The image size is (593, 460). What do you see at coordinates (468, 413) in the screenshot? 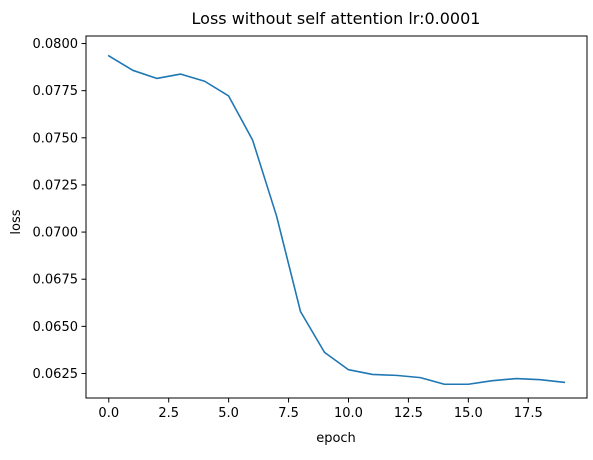
I see `x-tick-label: 15.0` at bounding box center [468, 413].